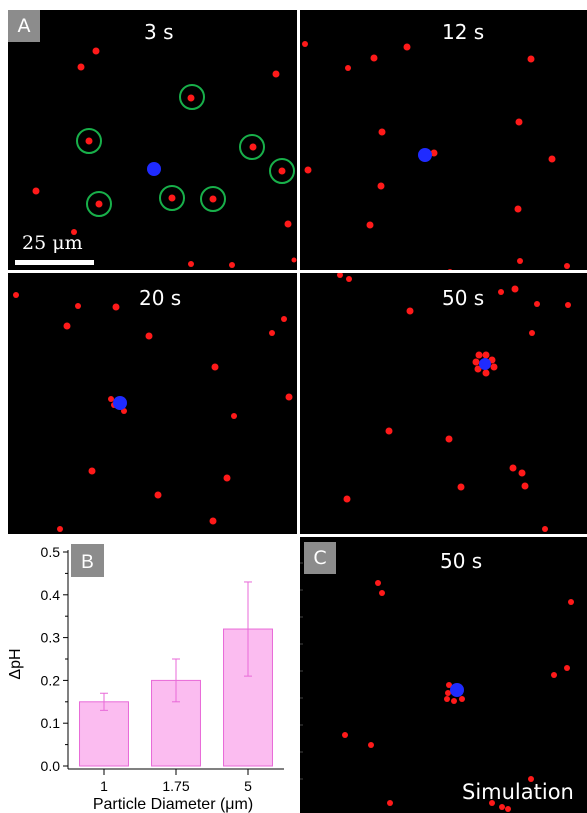 Image resolution: width=587 pixels, height=813 pixels. Describe the element at coordinates (15, 663) in the screenshot. I see `chart-y-axis-label: ΔpH` at that location.